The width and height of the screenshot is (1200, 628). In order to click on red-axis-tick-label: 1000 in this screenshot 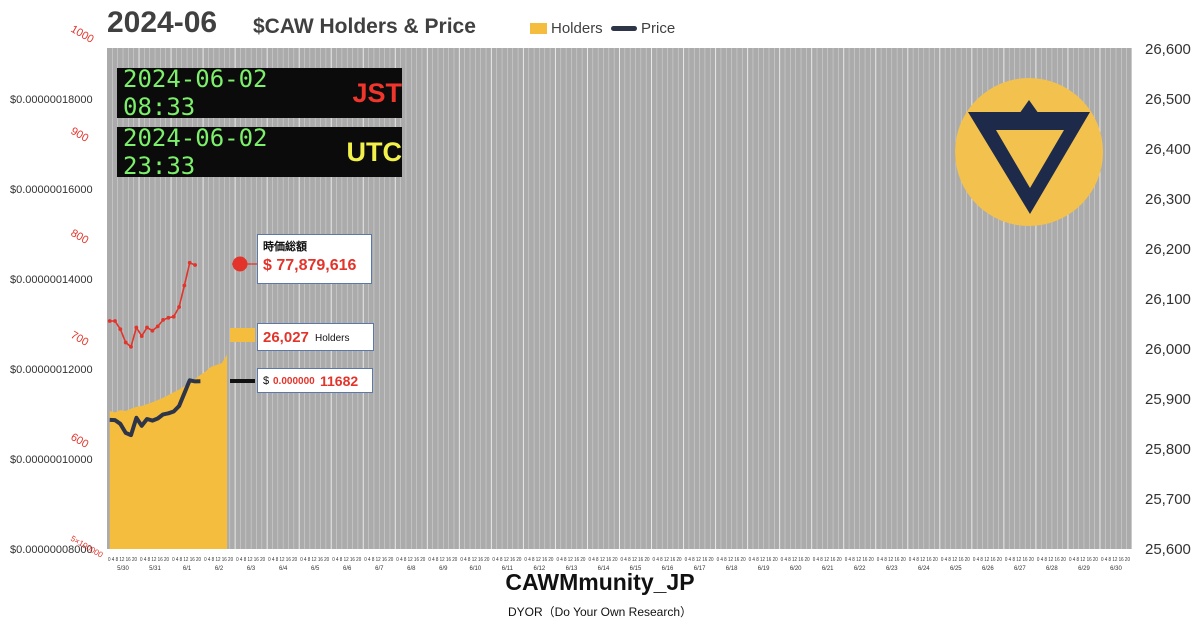, I will do `click(82, 34)`.